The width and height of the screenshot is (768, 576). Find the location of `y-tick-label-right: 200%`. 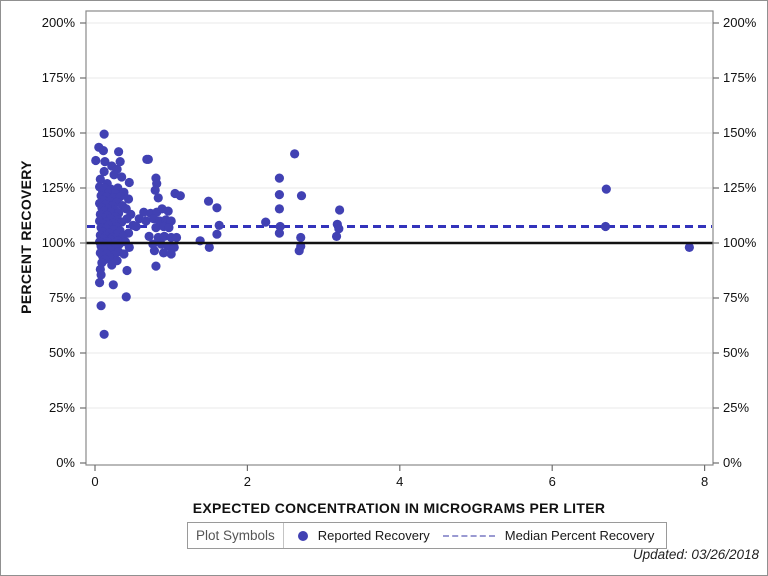

y-tick-label-right: 200% is located at coordinates (740, 22).